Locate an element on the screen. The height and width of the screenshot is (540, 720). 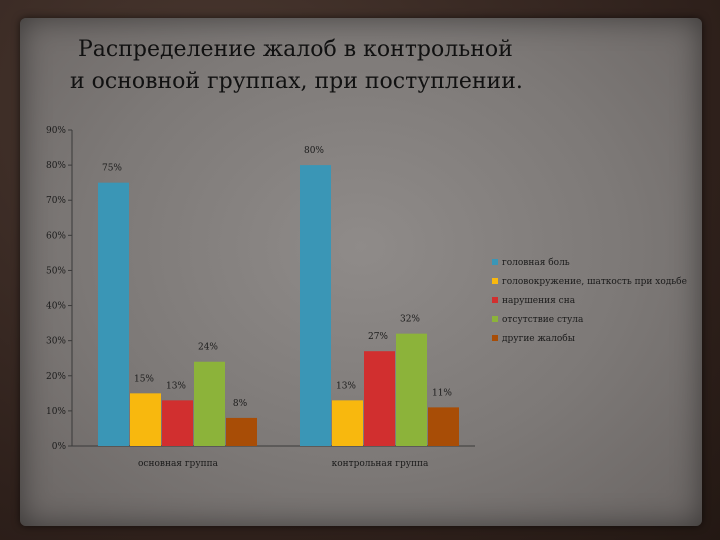
legend-entry: головная боль is located at coordinates (536, 262).